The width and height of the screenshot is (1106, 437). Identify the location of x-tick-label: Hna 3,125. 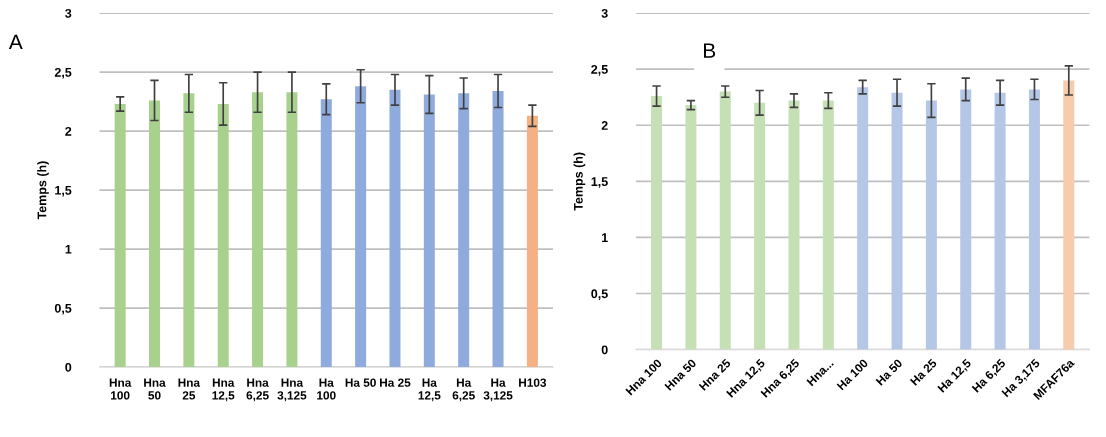
(292, 390).